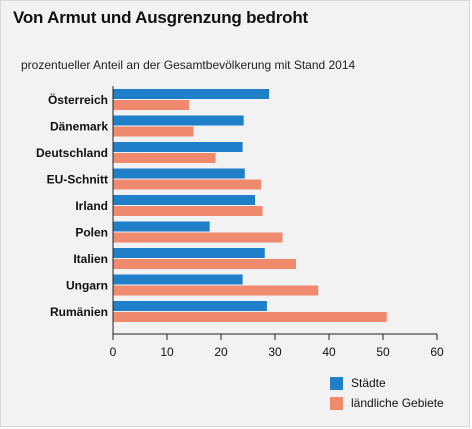 This screenshot has height=429, width=472. Describe the element at coordinates (336, 403) in the screenshot. I see `legend-swatch-laendlich` at that location.